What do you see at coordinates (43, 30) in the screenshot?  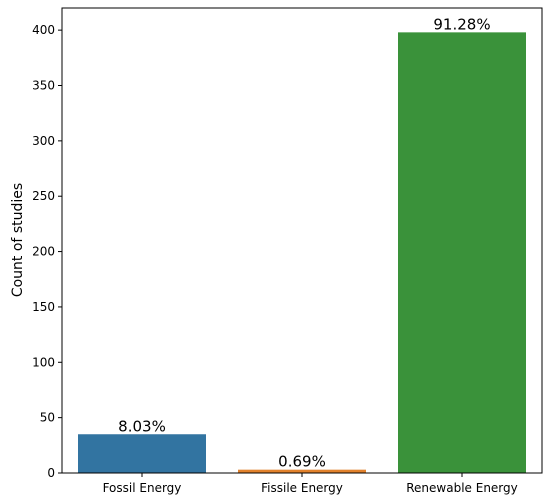 I see `y-tick-label-8: 400` at bounding box center [43, 30].